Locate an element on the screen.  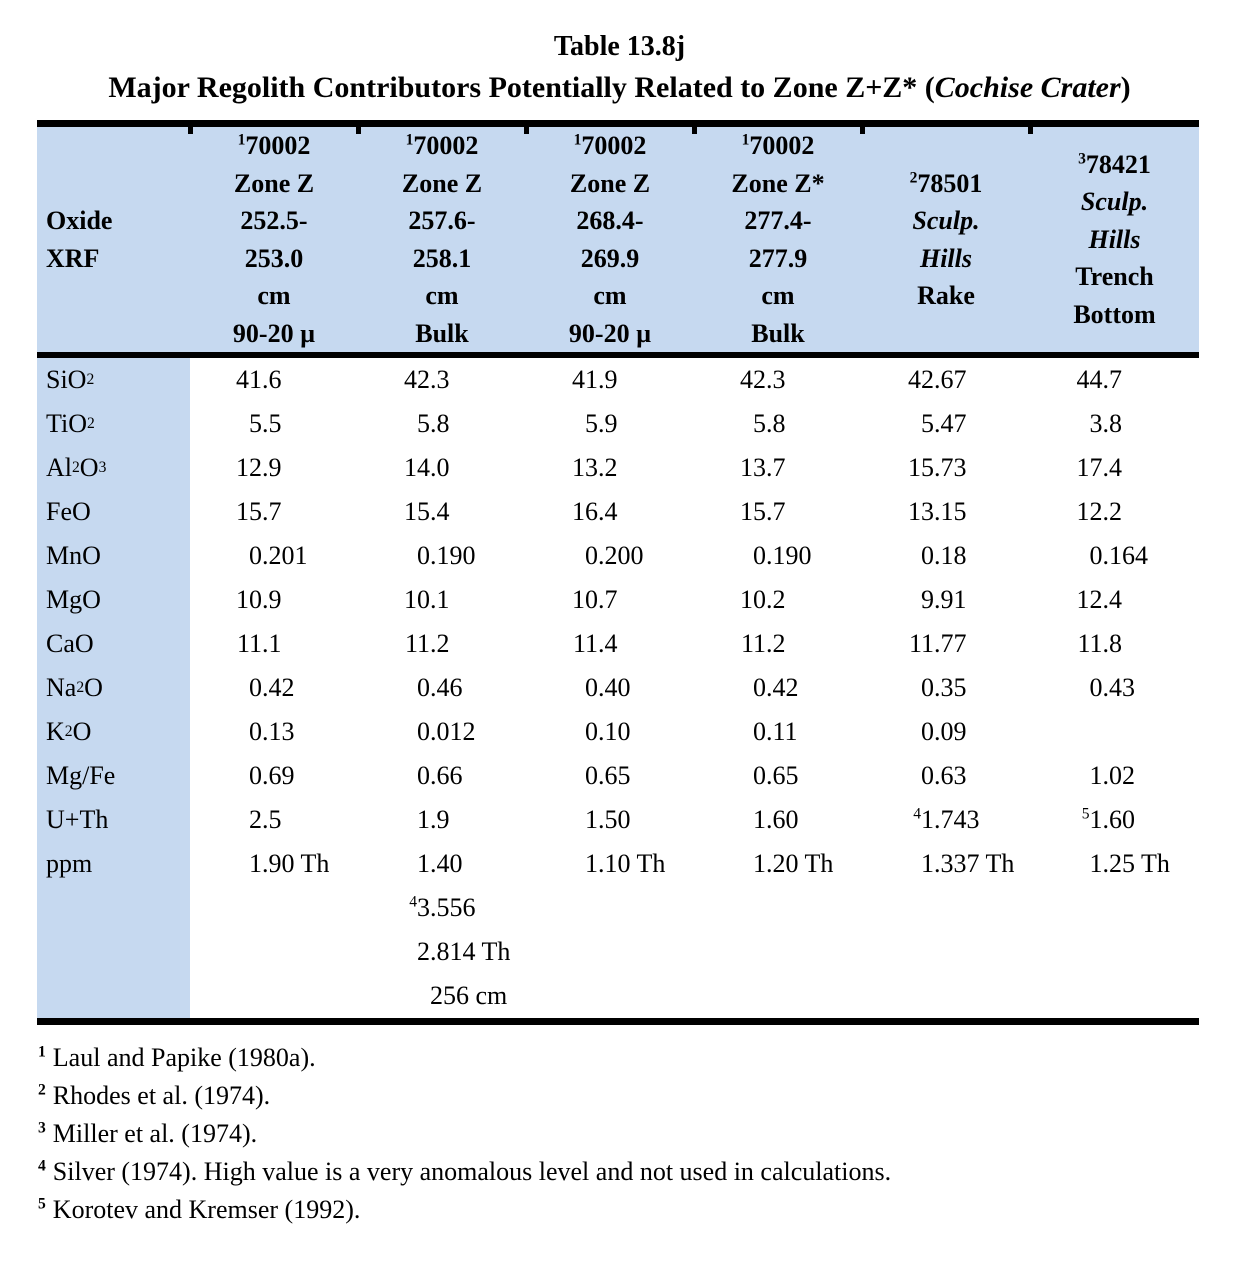
table-row: Mg/Fe 0.69 0.66 0.65 0.65 0.63 1.02 is located at coordinates (618, 776).